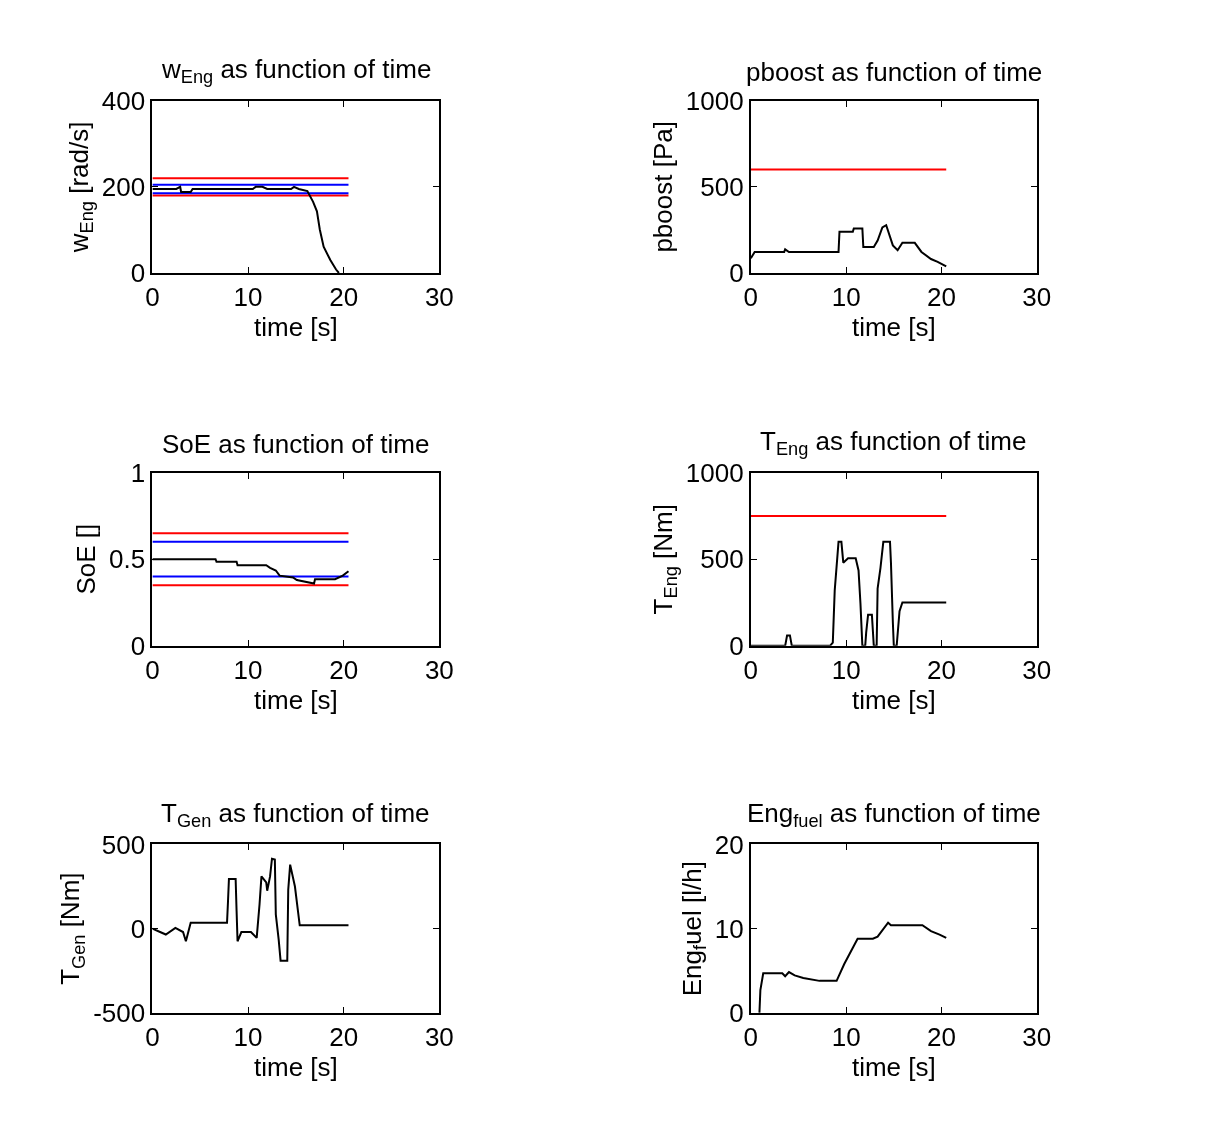  What do you see at coordinates (138, 472) in the screenshot?
I see `y-tick-label: 1` at bounding box center [138, 472].